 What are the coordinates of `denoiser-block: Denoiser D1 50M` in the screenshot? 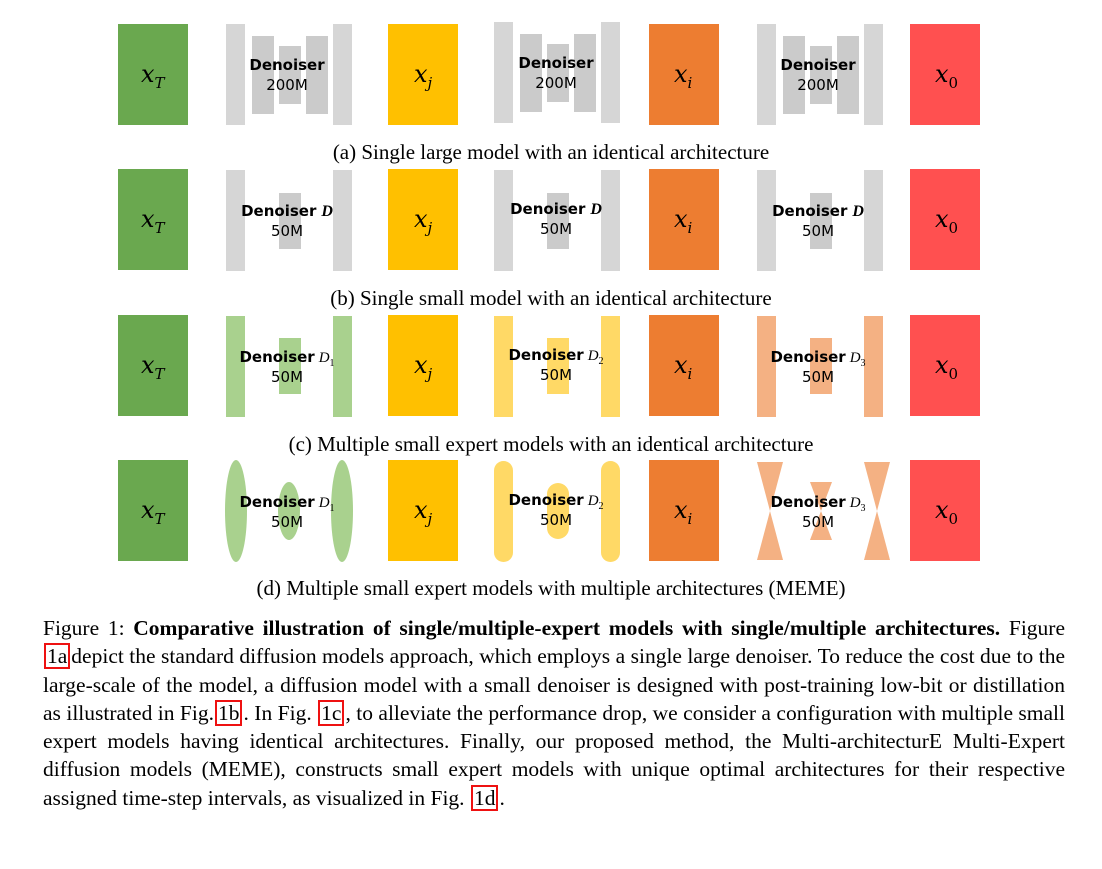 It's located at (289, 366).